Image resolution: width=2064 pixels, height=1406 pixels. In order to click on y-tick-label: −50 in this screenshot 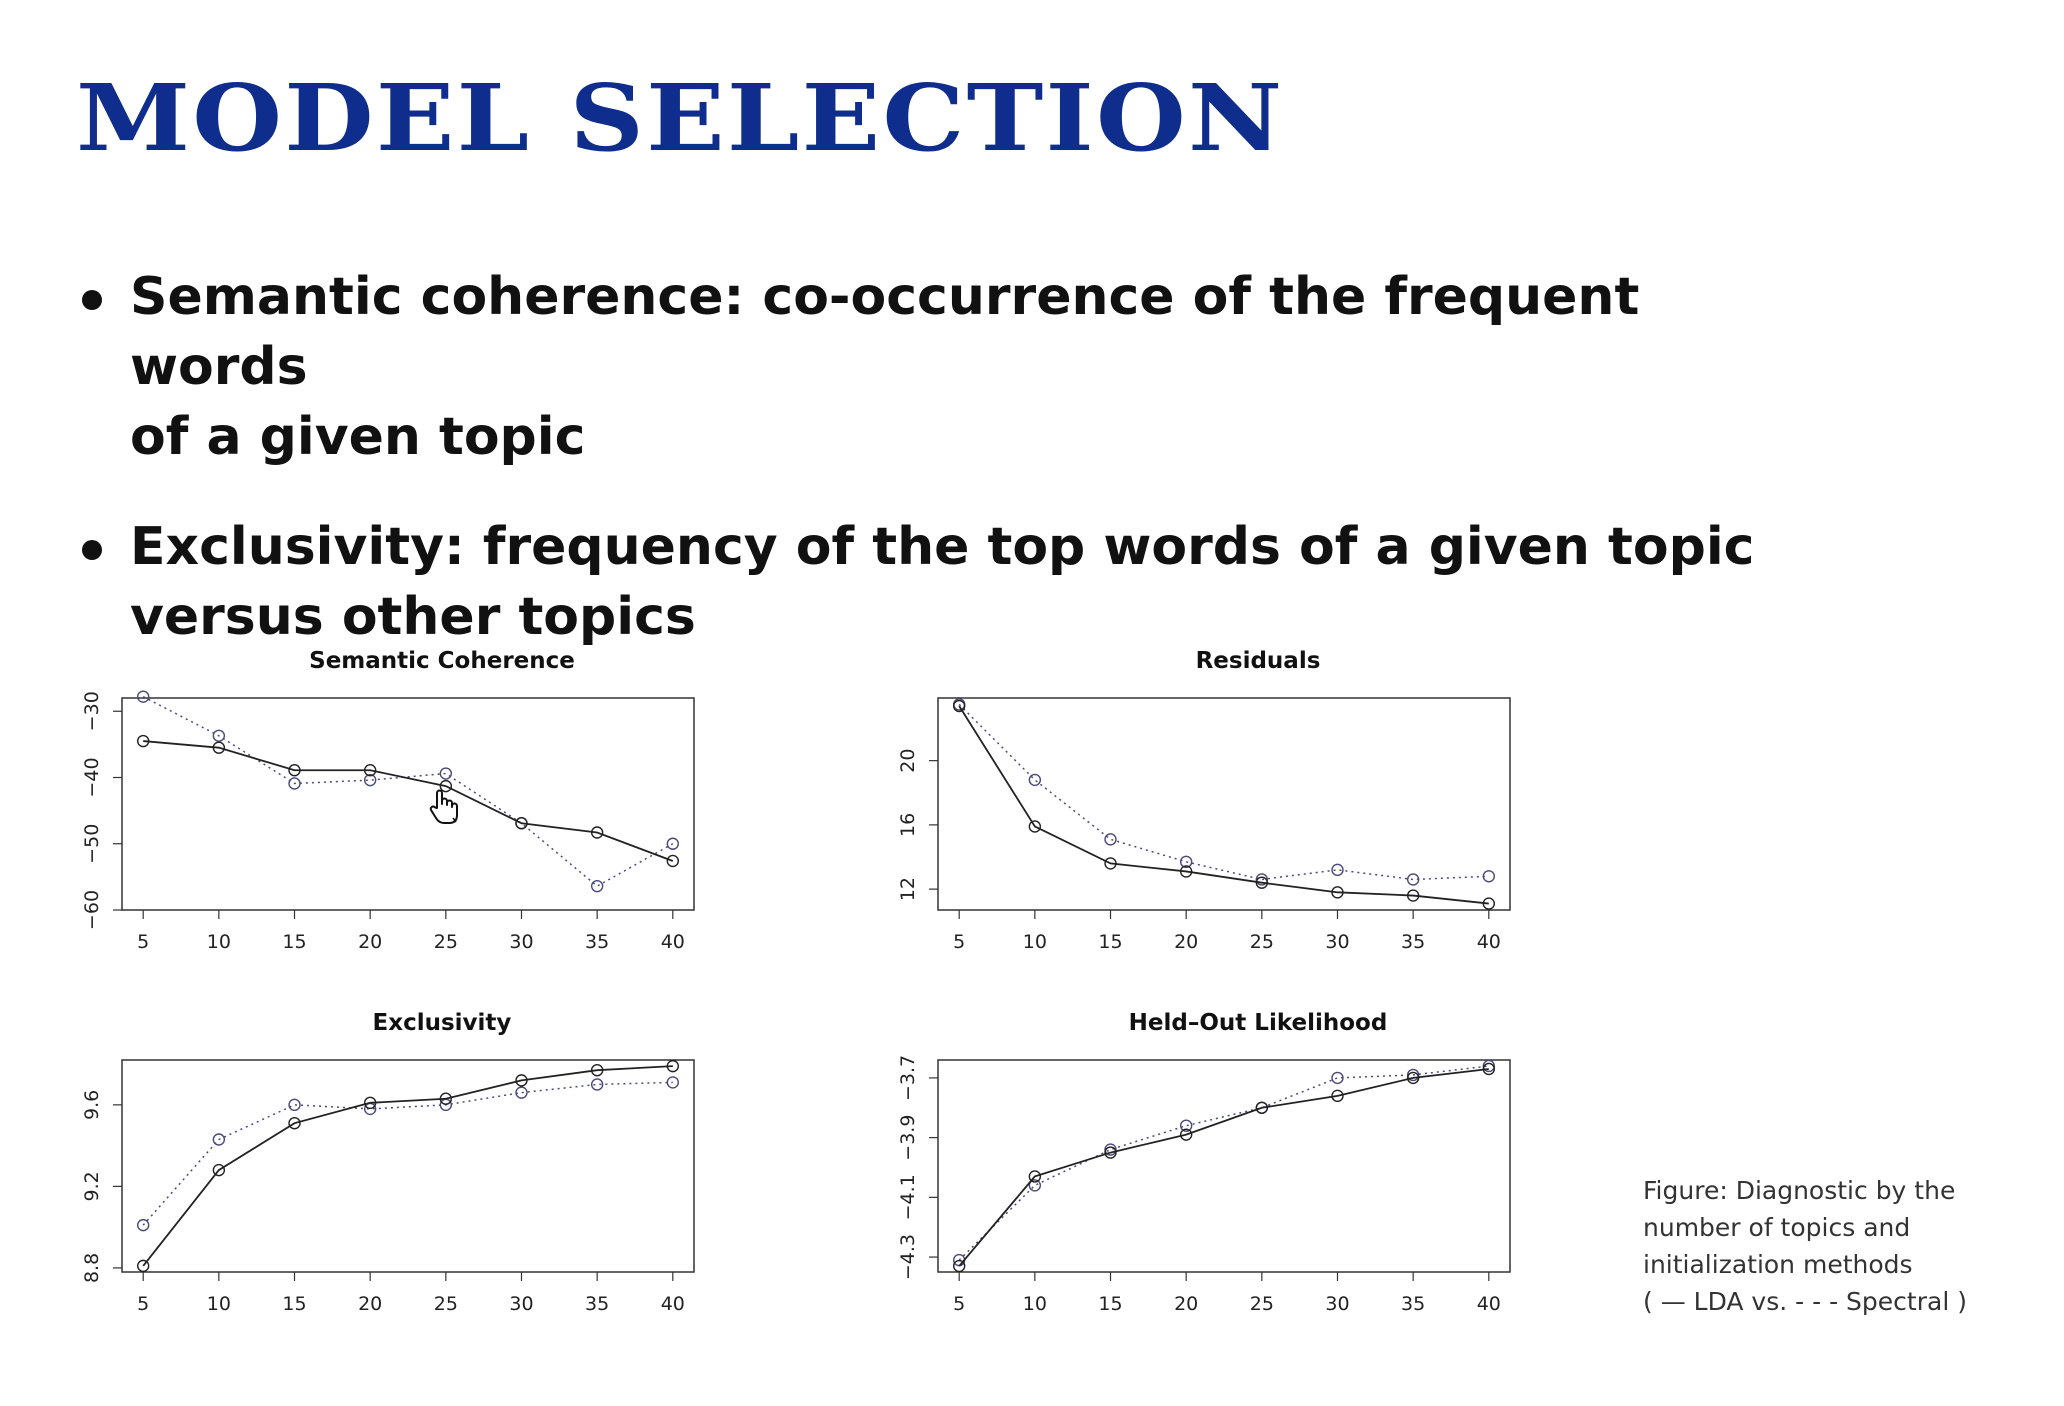, I will do `click(92, 844)`.